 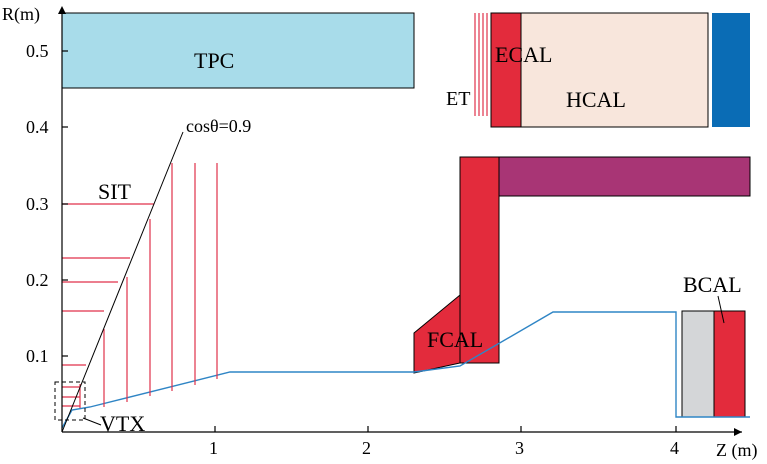 I want to click on vtx-layers, so click(x=71, y=396).